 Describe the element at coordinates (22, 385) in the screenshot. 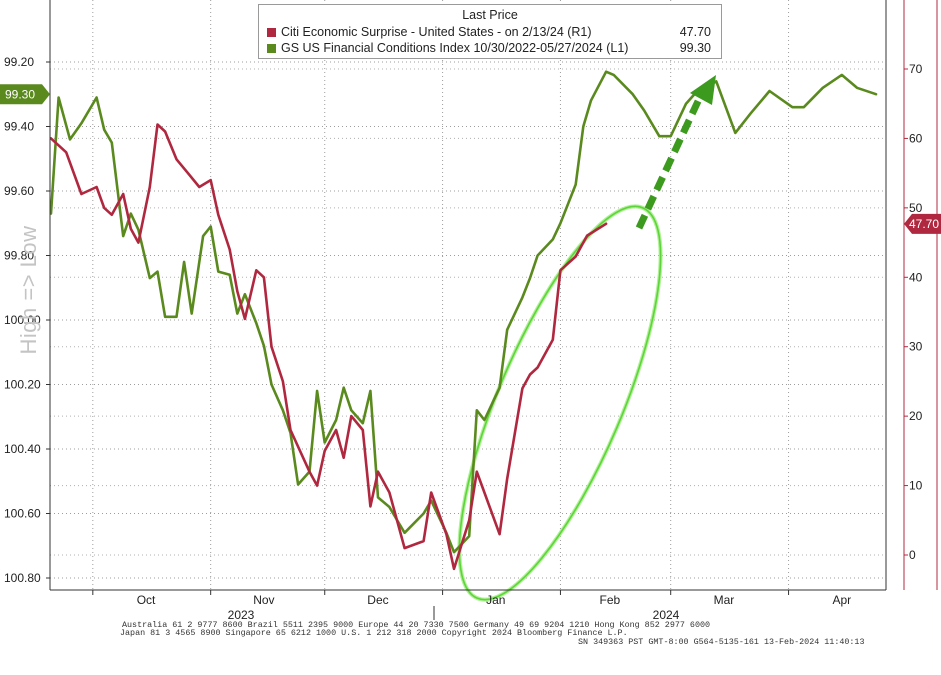

I see `left-tick-label: 100.20` at that location.